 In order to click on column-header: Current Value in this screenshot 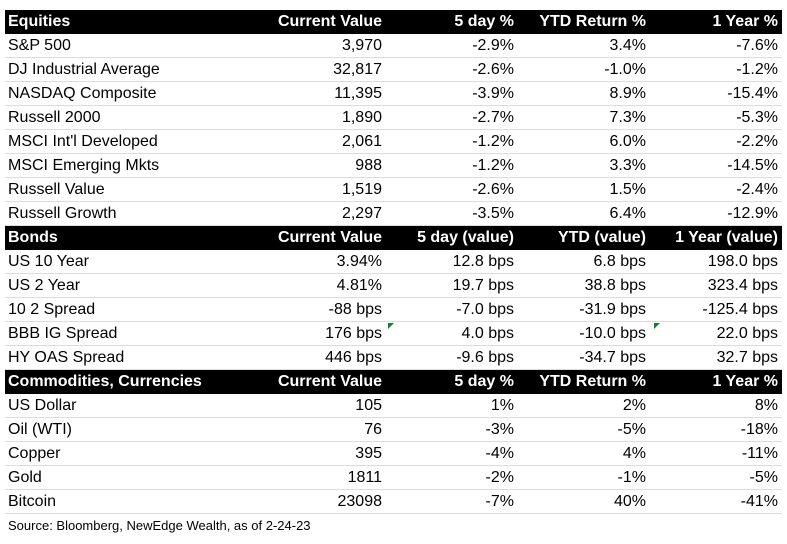, I will do `click(329, 21)`.